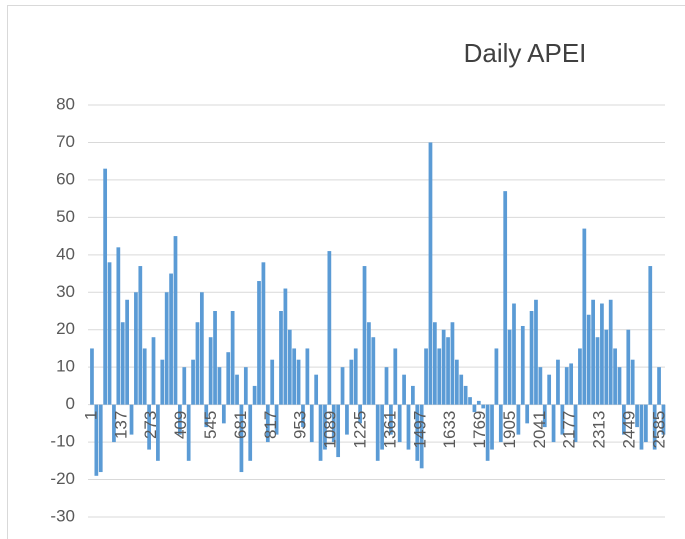  I want to click on x-tick-label: 1089, so click(330, 430).